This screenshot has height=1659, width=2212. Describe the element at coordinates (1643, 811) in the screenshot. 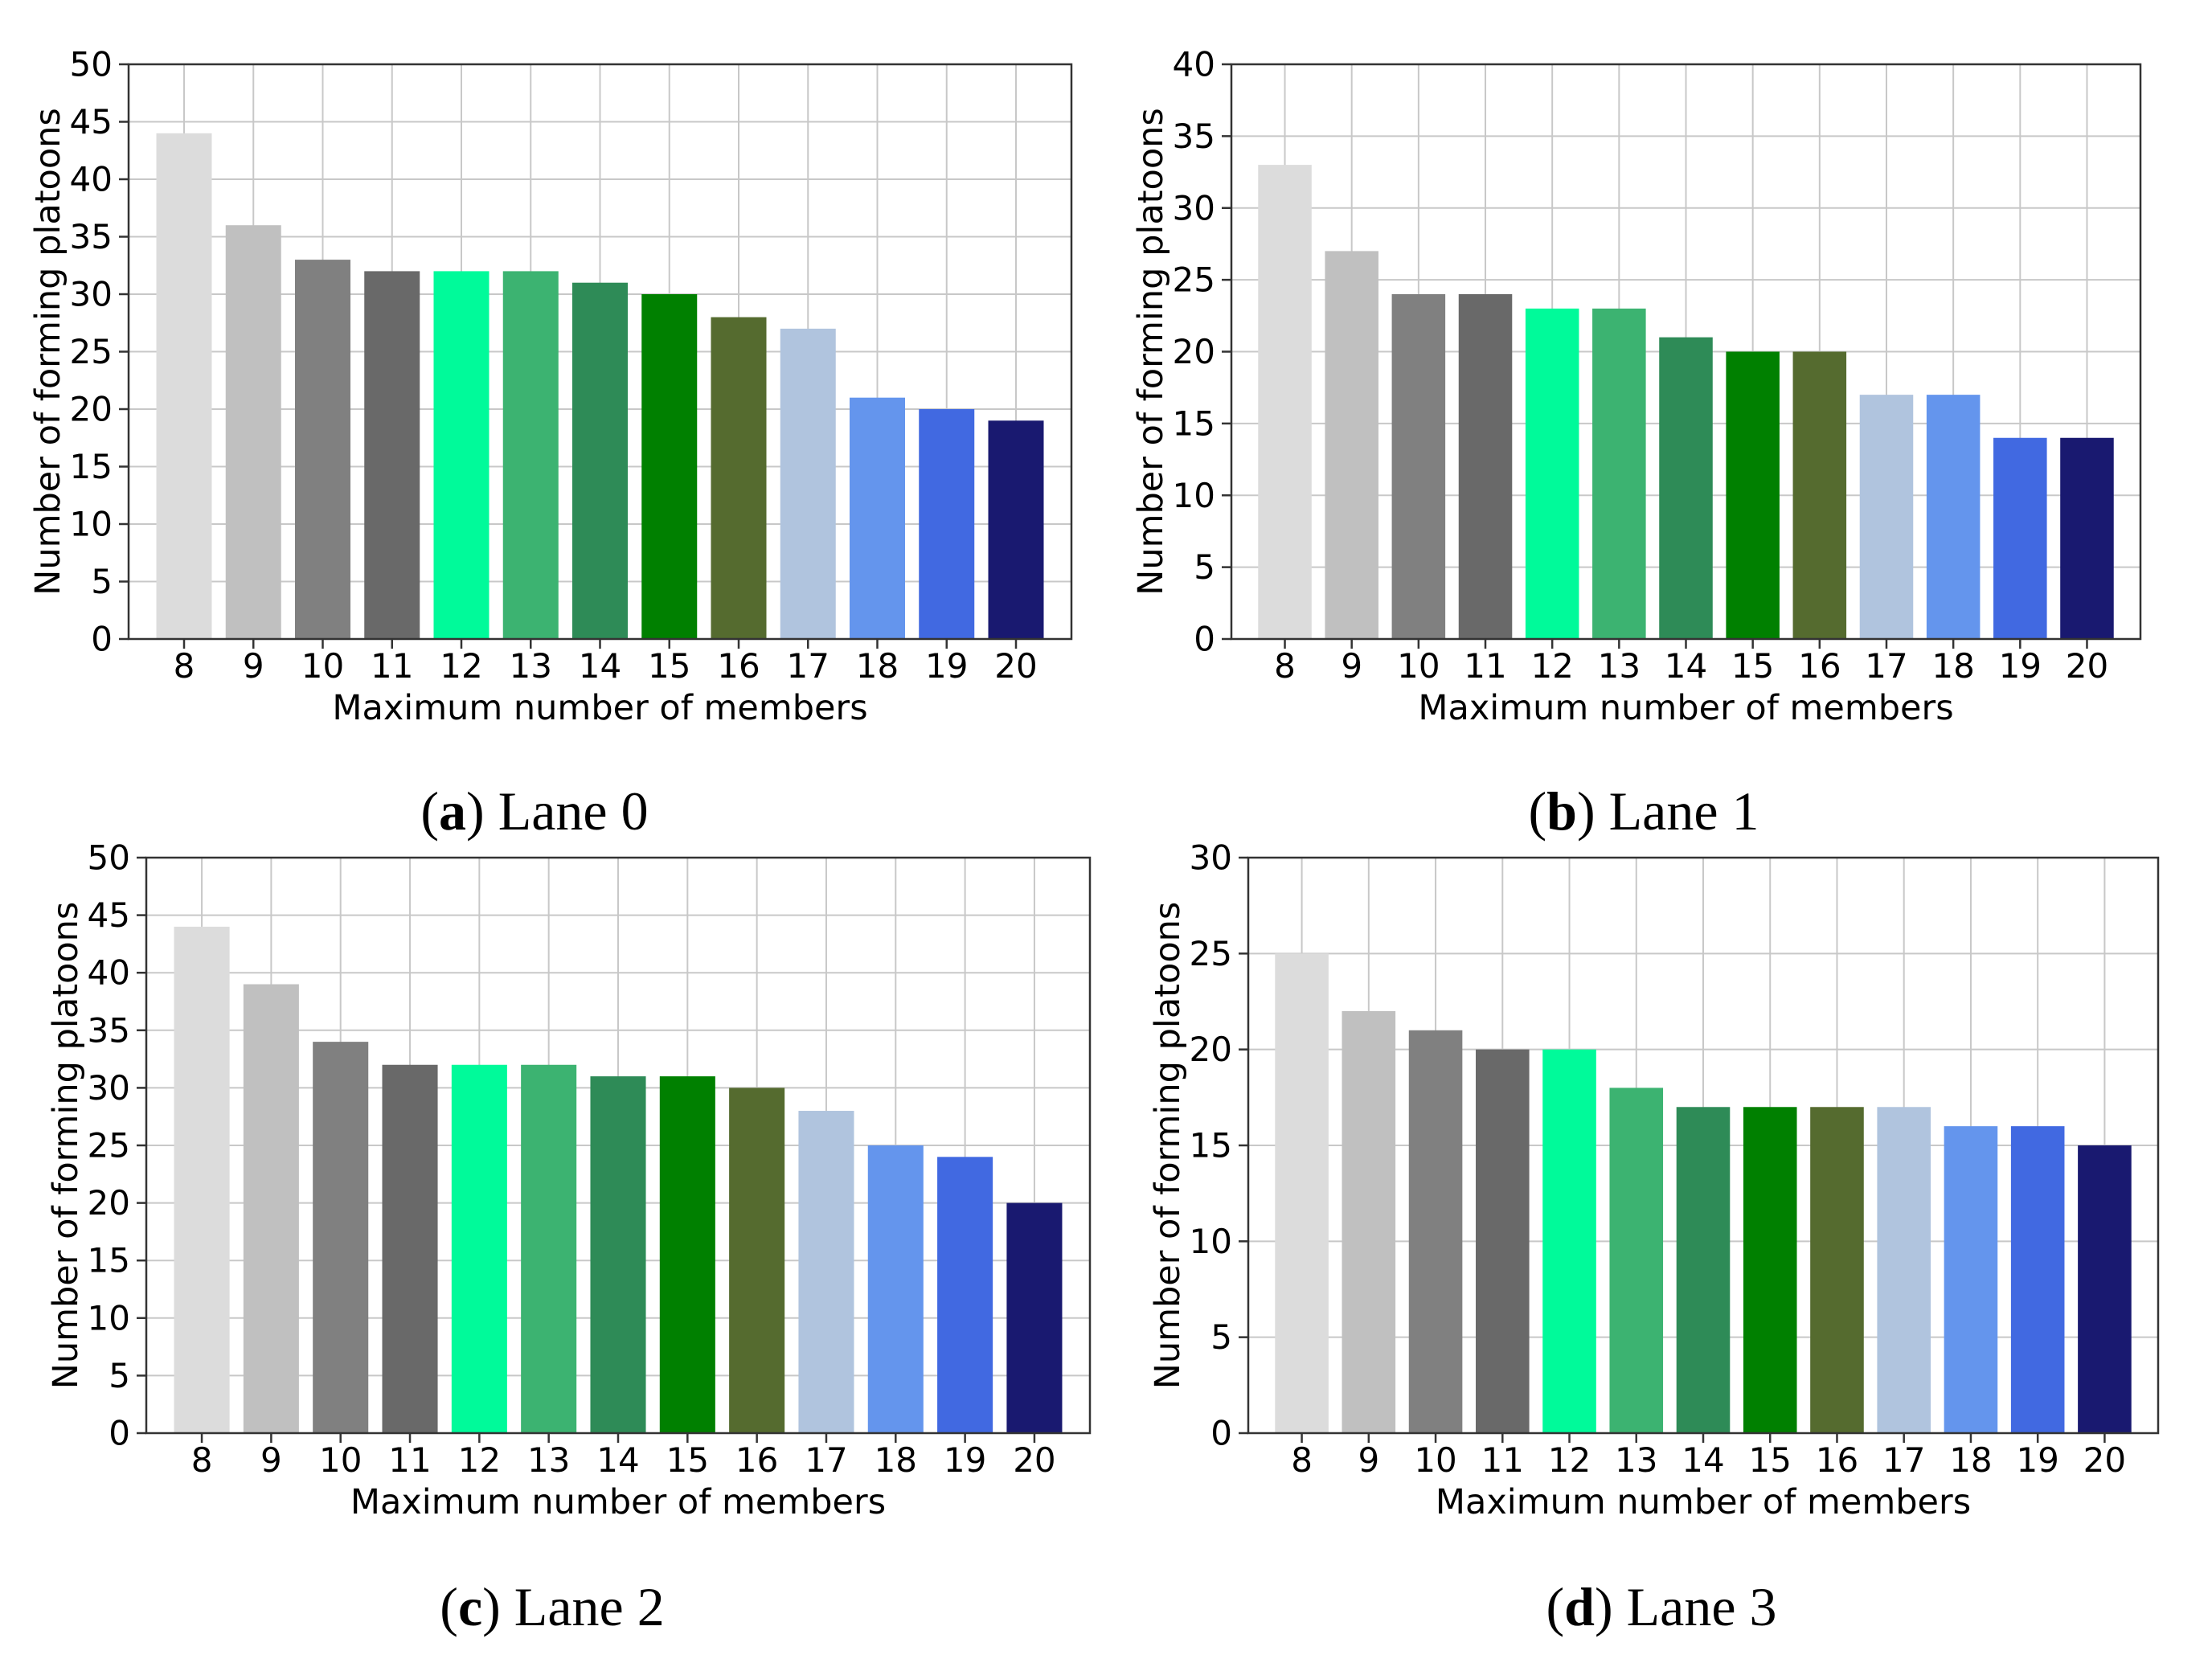

I see `caption-lane-1: (b) Lane 1` at that location.